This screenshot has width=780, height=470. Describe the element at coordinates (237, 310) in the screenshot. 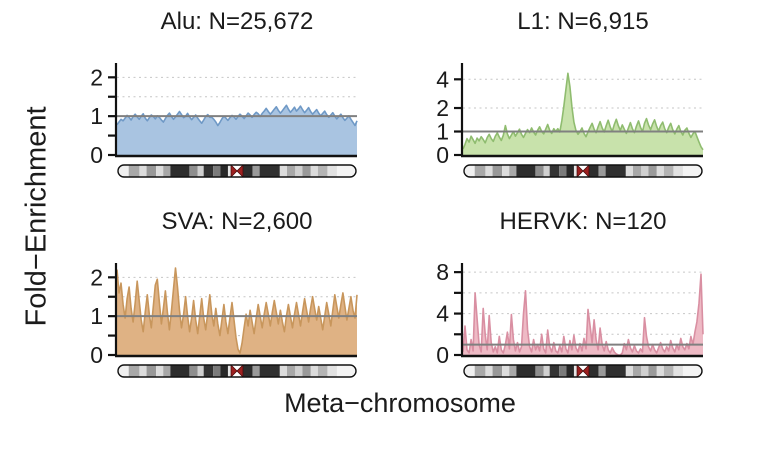

I see `series-line` at that location.